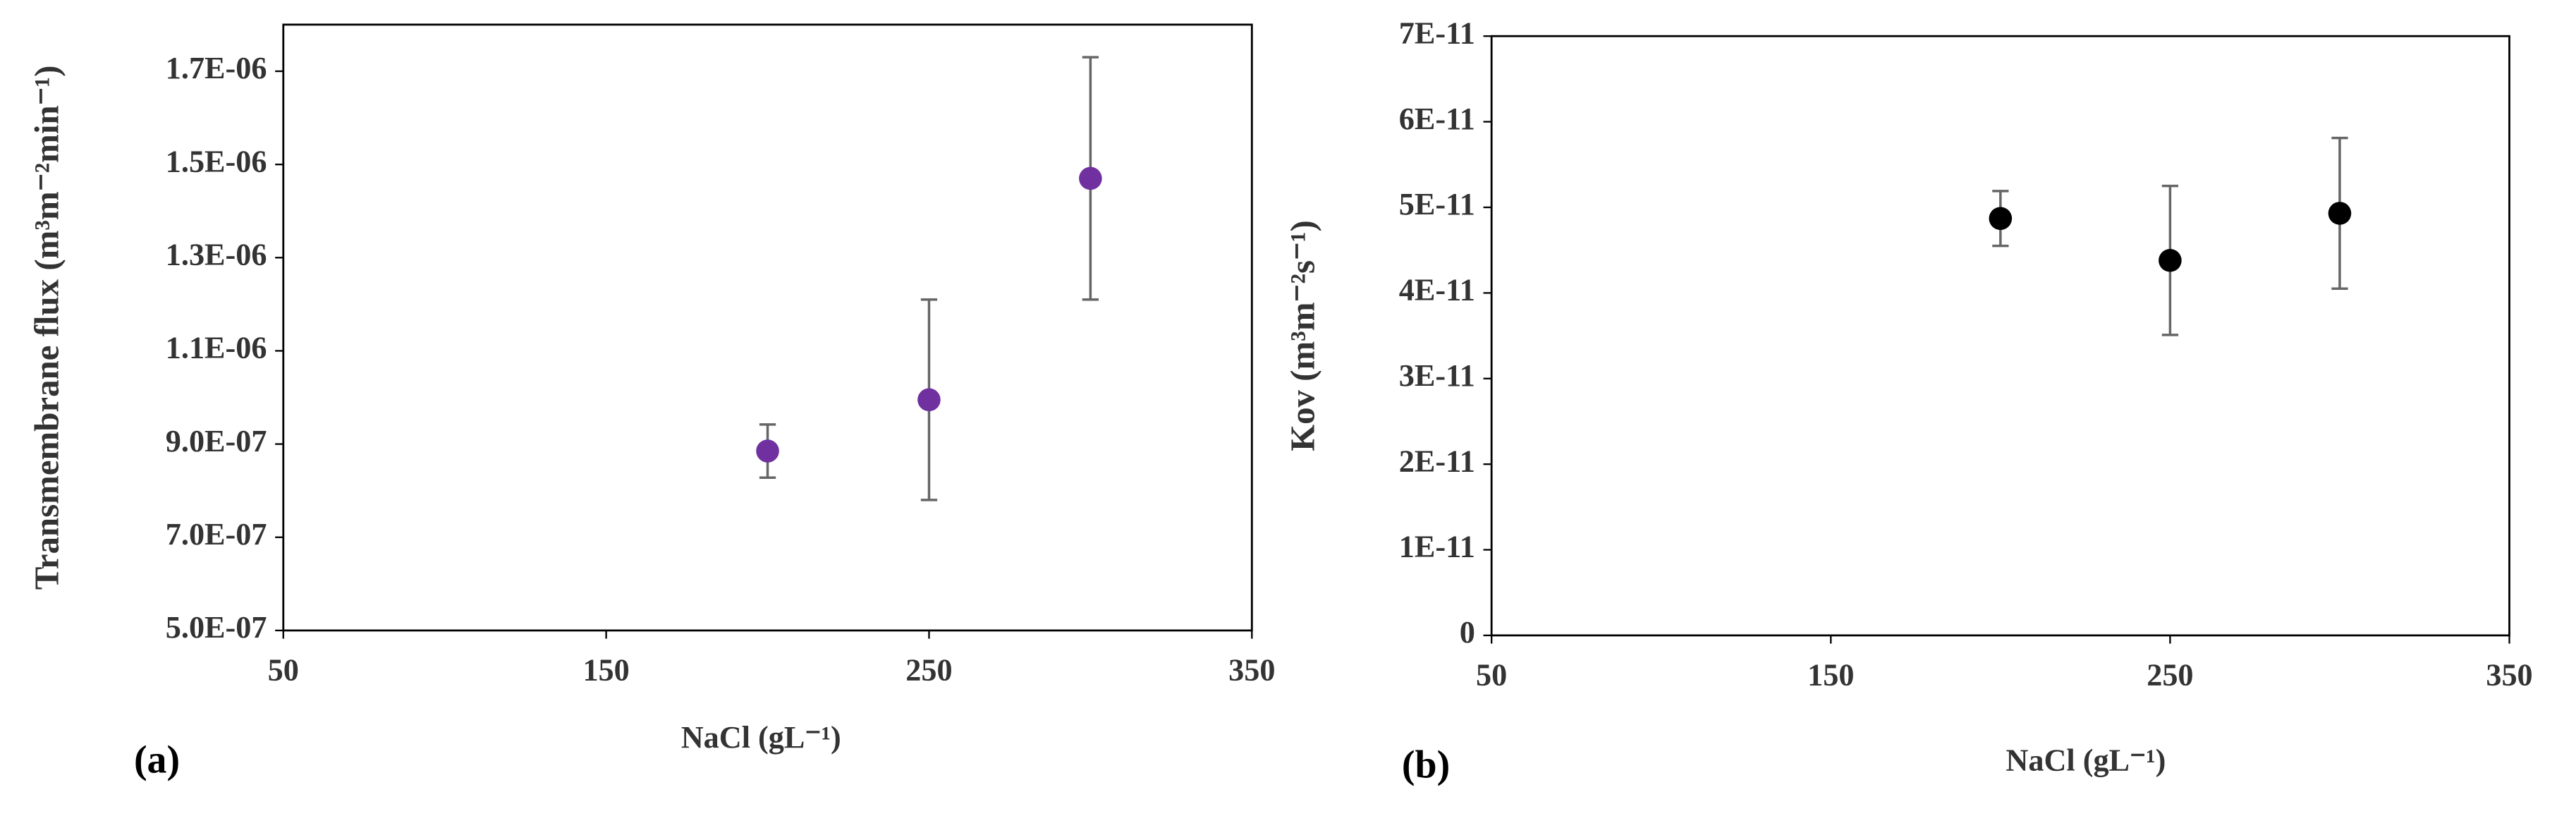 The height and width of the screenshot is (816, 2576). What do you see at coordinates (1437, 290) in the screenshot?
I see `y-tick-label: 4E-11` at bounding box center [1437, 290].